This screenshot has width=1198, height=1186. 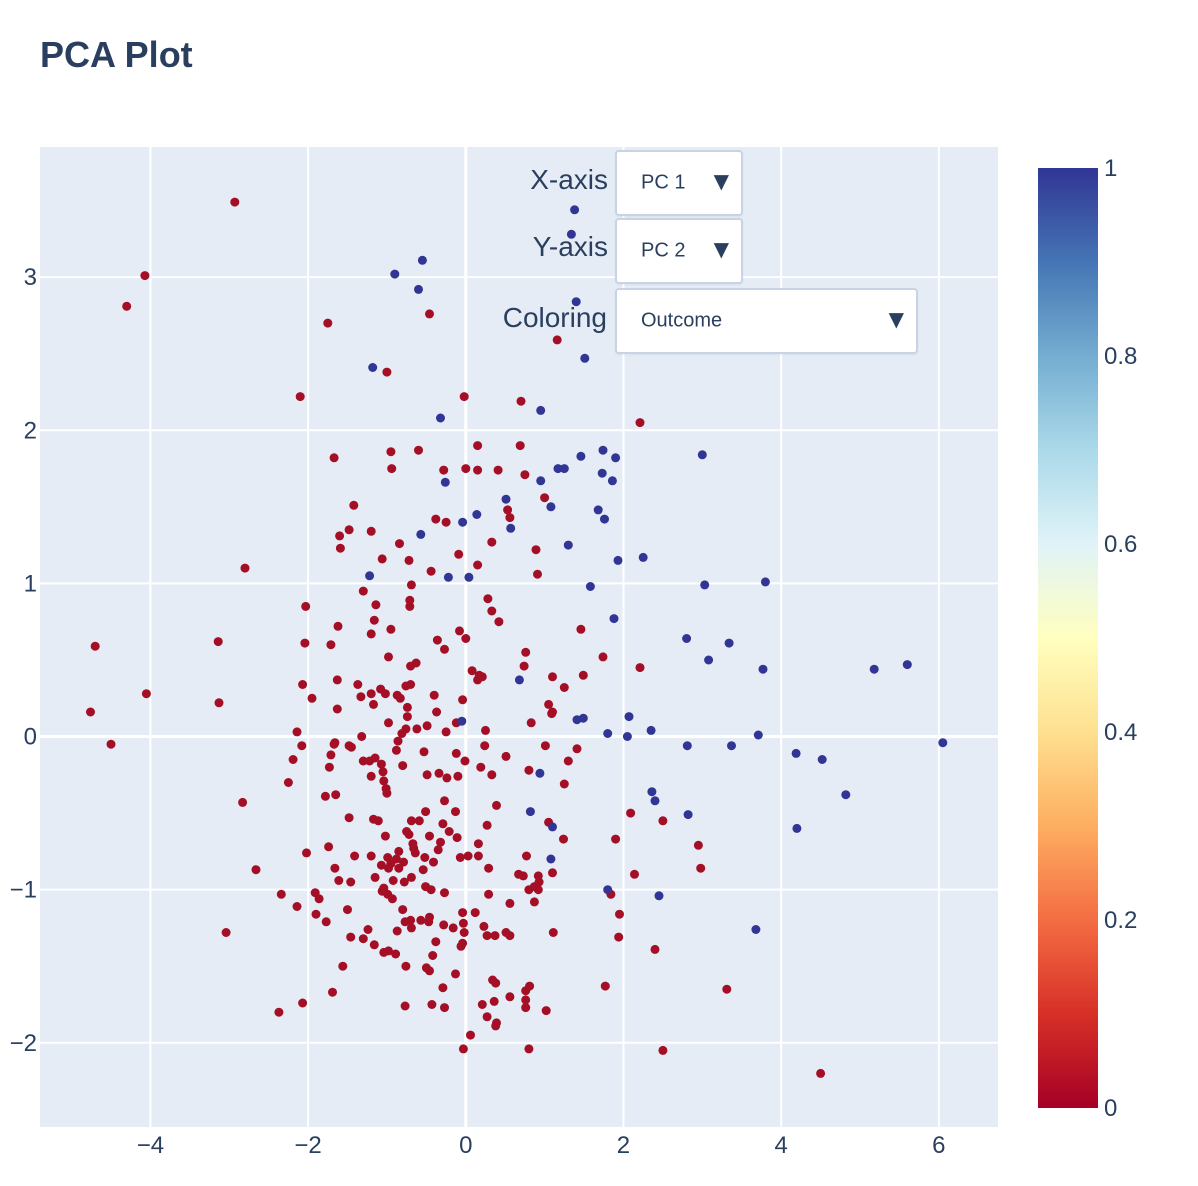 I want to click on chart-title: PCA Plot, so click(x=116, y=54).